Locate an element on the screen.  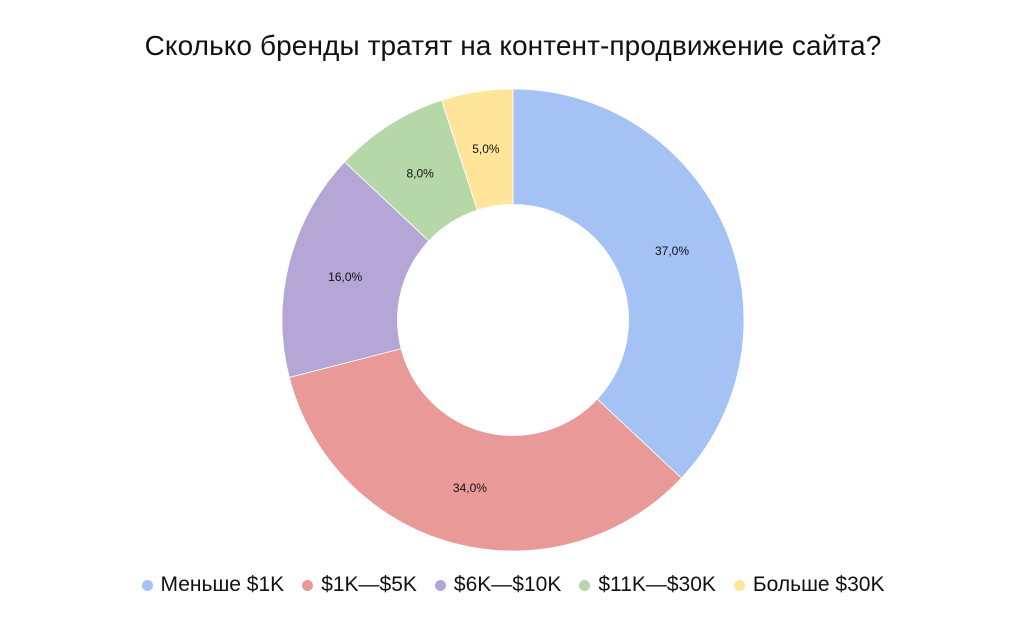
slice-percent-label: 16,0% is located at coordinates (345, 277).